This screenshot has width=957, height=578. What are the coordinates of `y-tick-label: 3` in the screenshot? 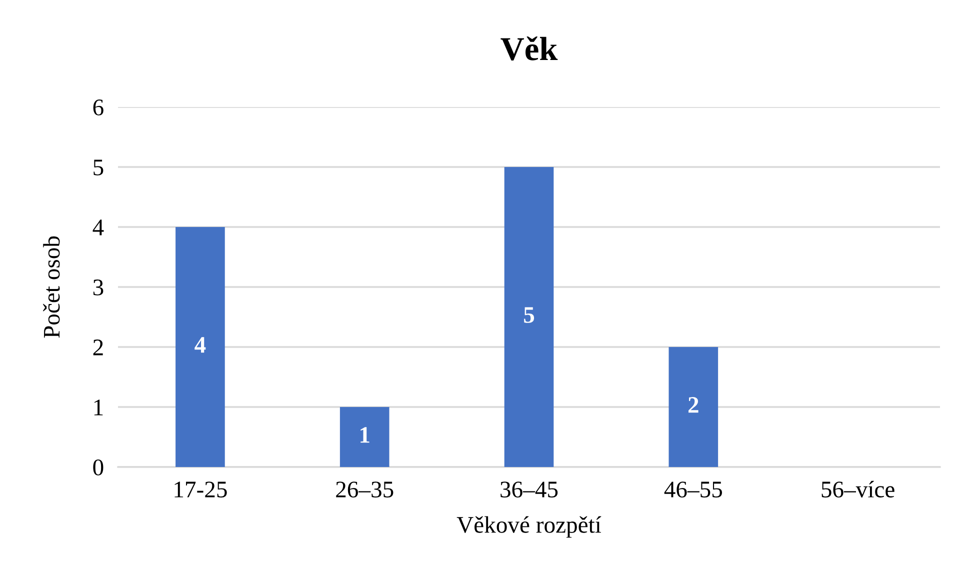 It's located at (98, 288).